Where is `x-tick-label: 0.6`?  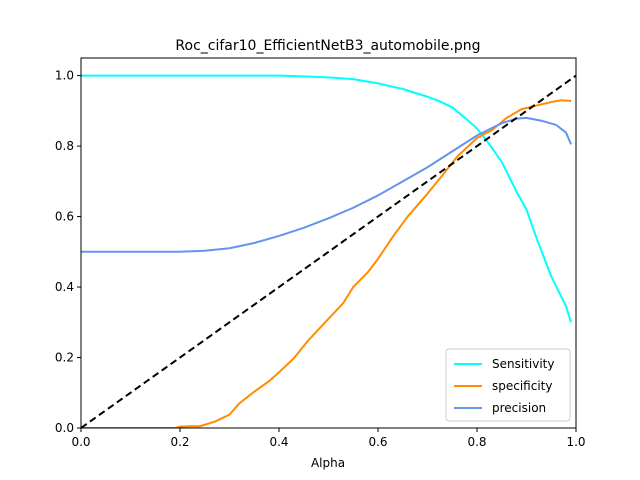
x-tick-label: 0.6 is located at coordinates (377, 442).